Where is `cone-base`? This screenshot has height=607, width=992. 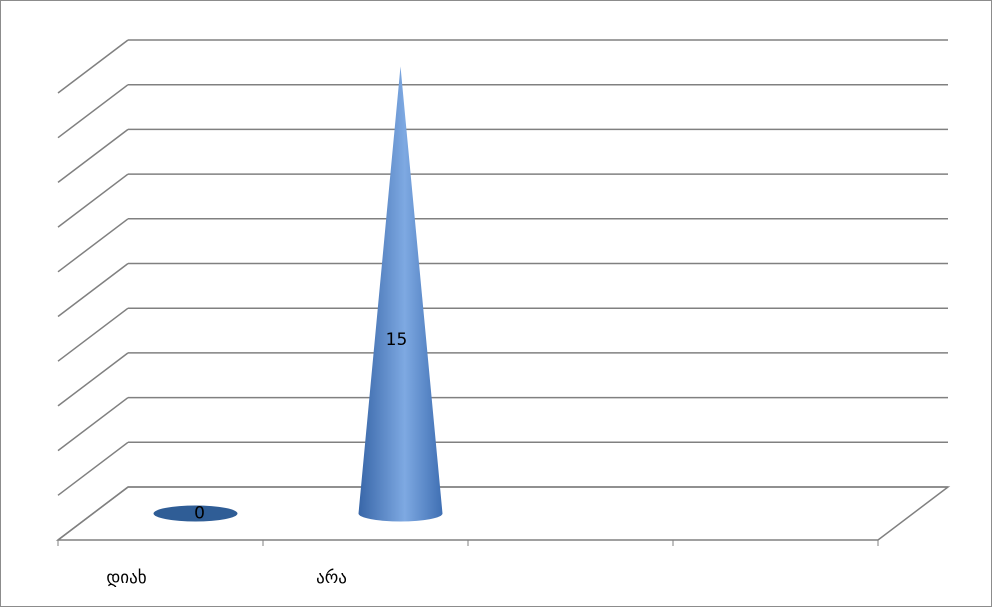 cone-base is located at coordinates (195, 513).